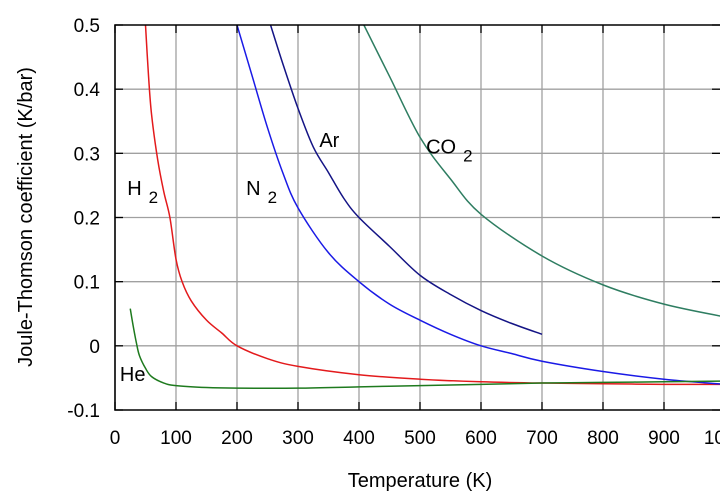  I want to click on series-label-main: CO, so click(441, 147).